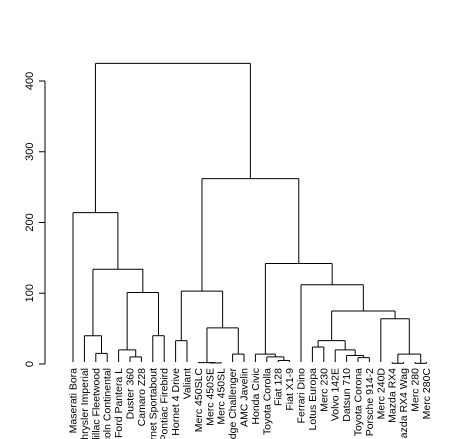 This screenshot has height=439, width=474. I want to click on leaf-label: Pontiac Firebird, so click(165, 403).